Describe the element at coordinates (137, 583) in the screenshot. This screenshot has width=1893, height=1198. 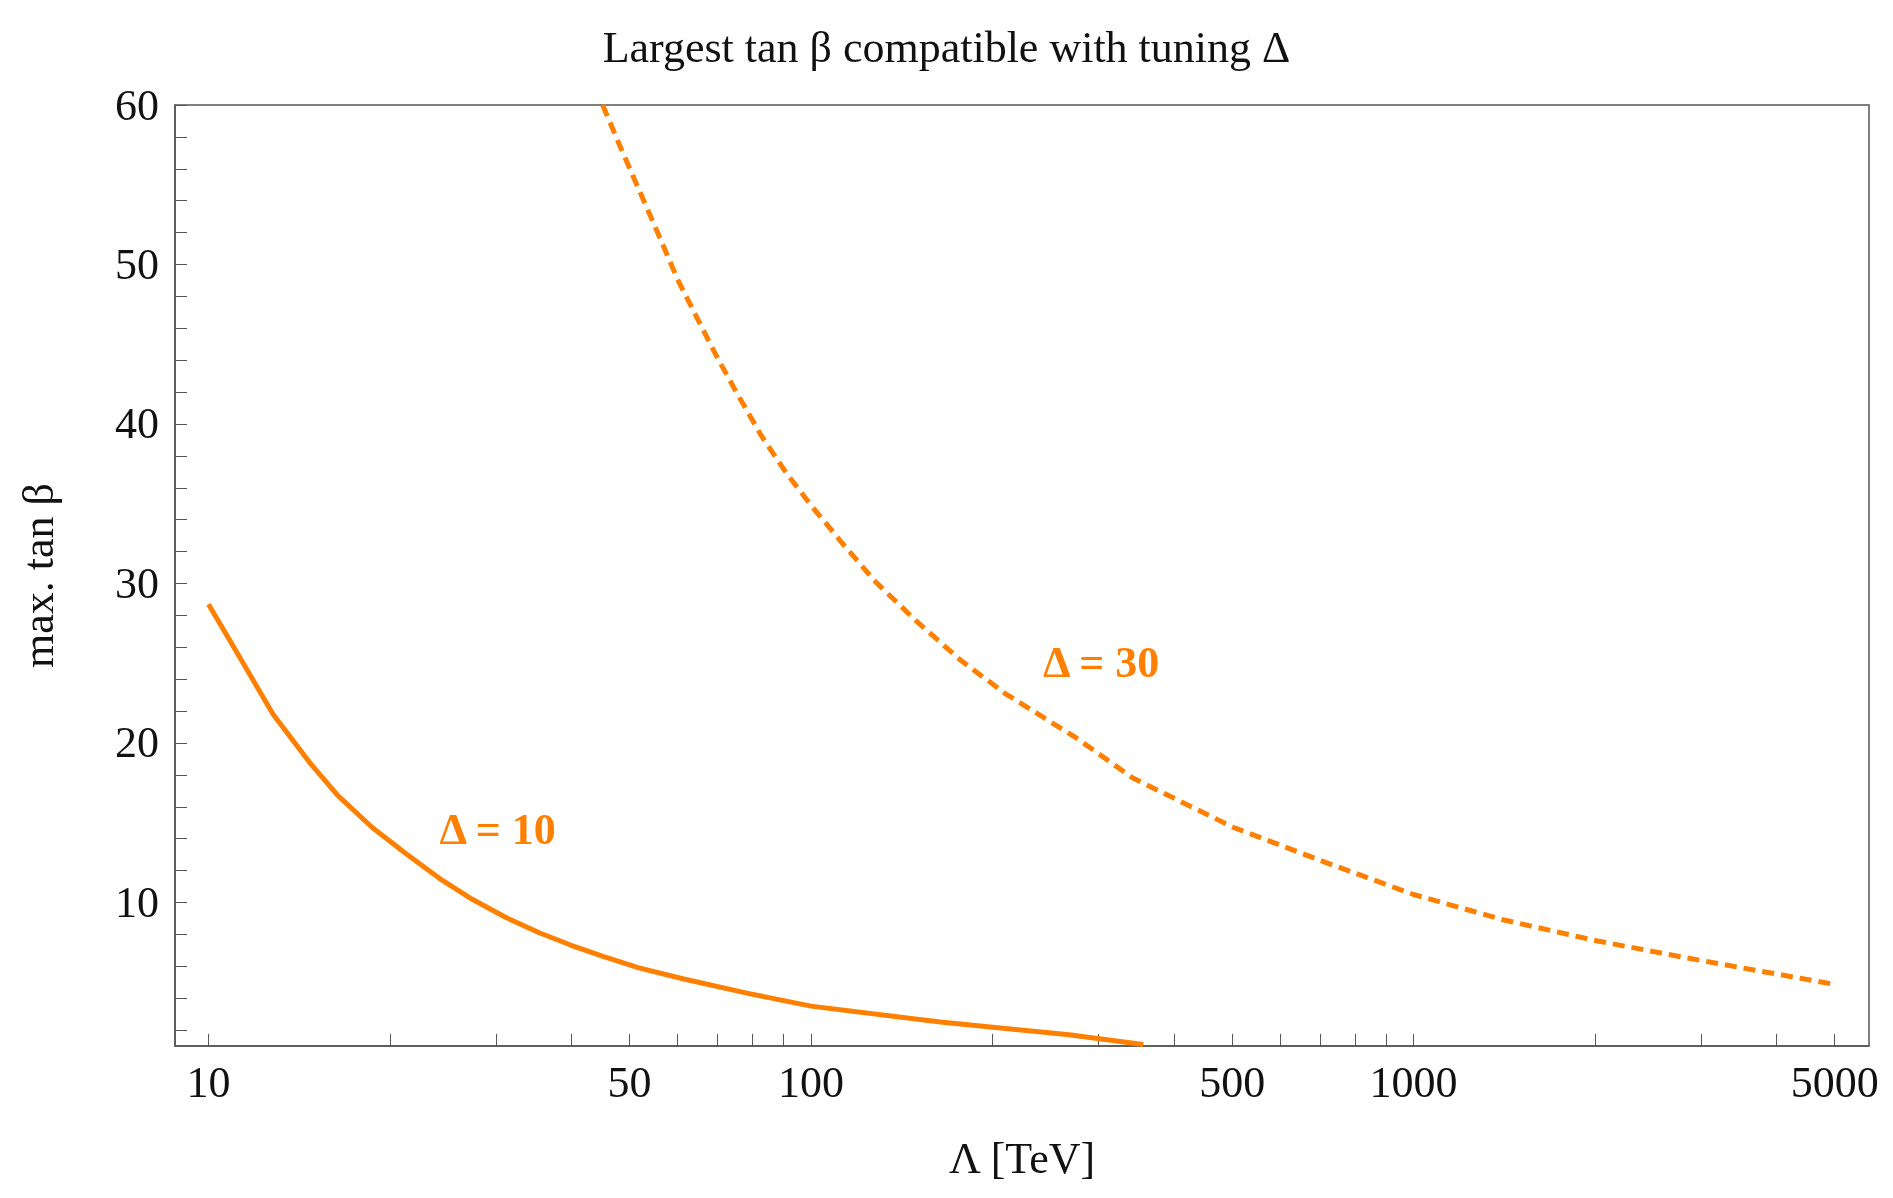
I see `y-tick-label: 30` at that location.